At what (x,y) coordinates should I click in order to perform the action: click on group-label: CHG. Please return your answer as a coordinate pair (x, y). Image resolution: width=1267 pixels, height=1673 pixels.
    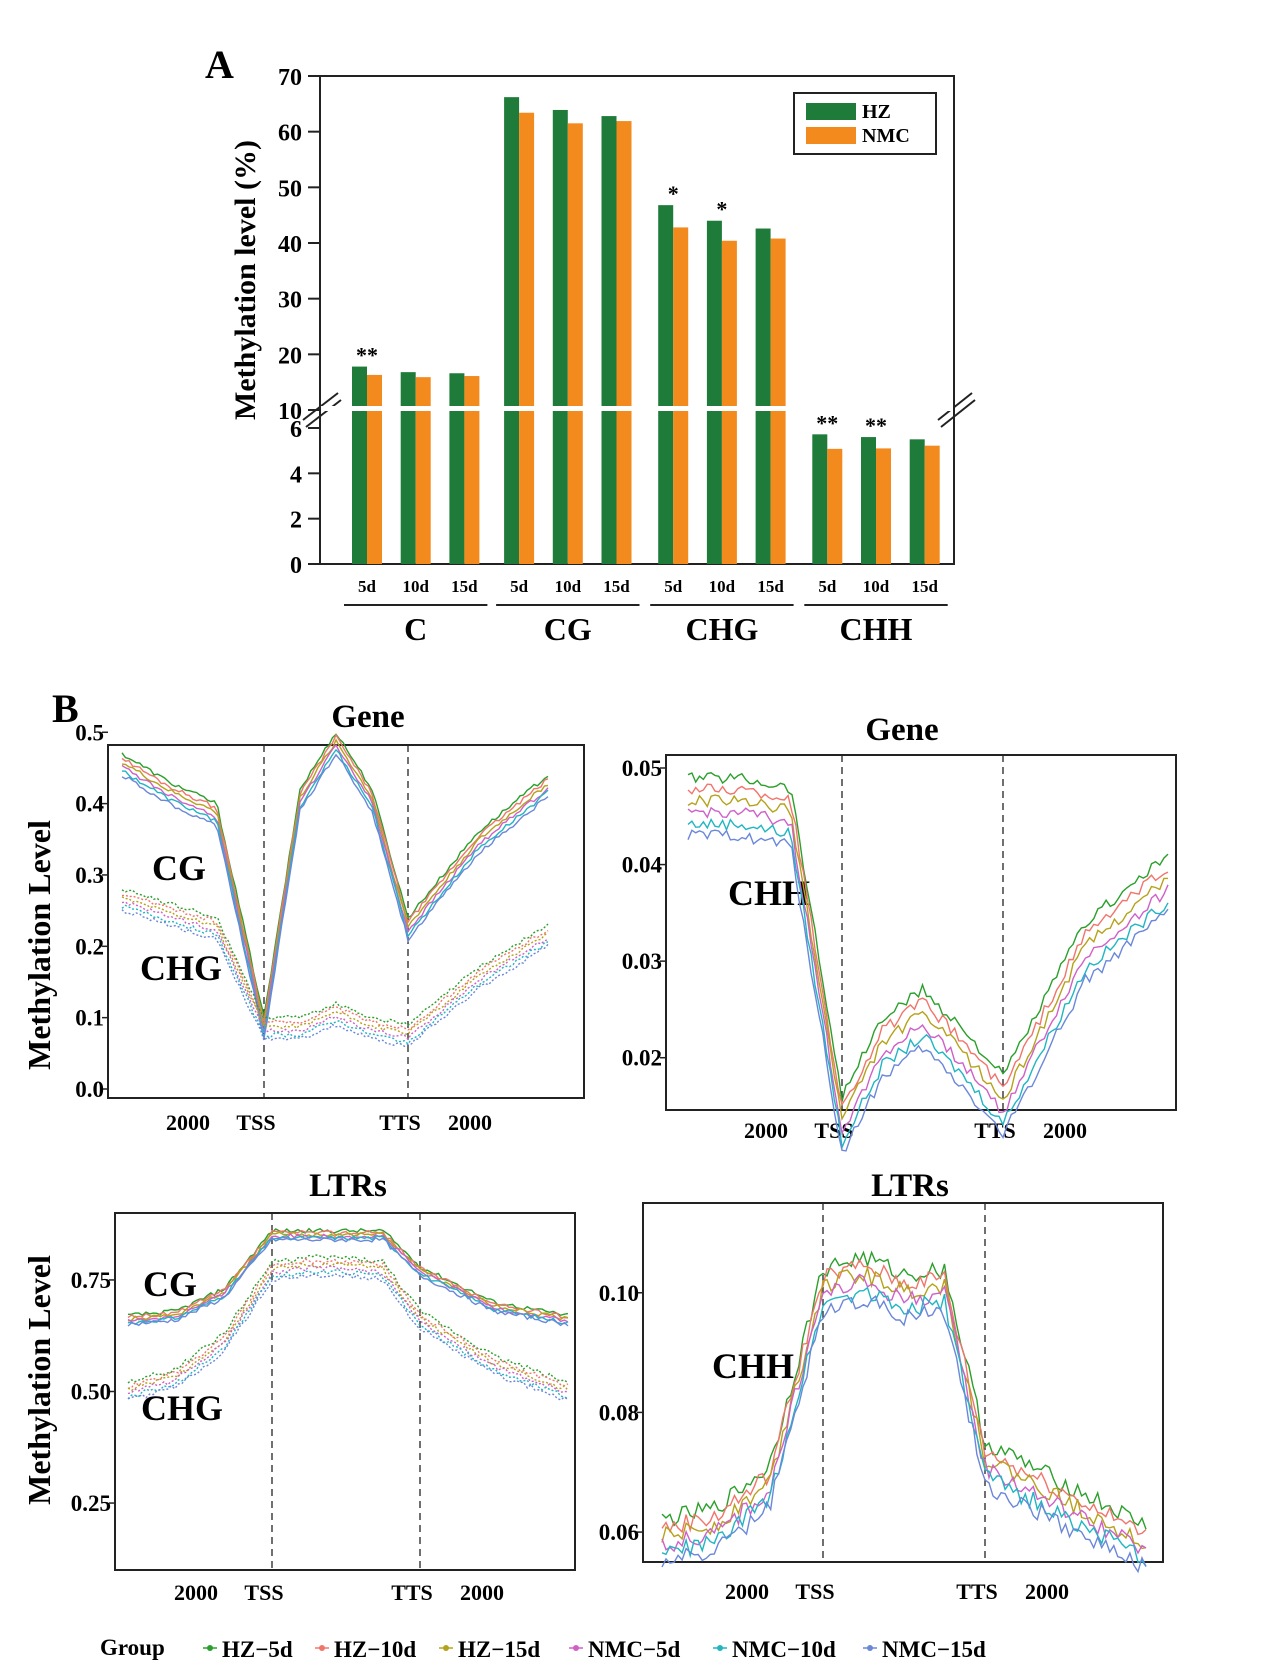
    Looking at the image, I should click on (721, 629).